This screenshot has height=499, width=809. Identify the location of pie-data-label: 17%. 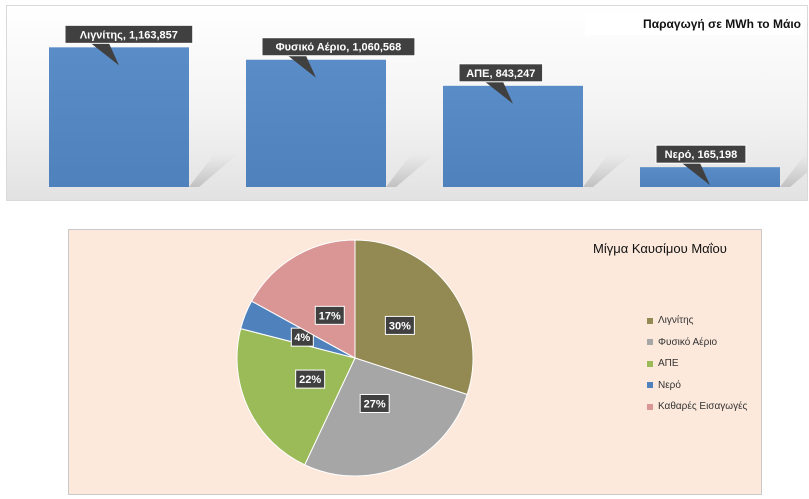
(330, 316).